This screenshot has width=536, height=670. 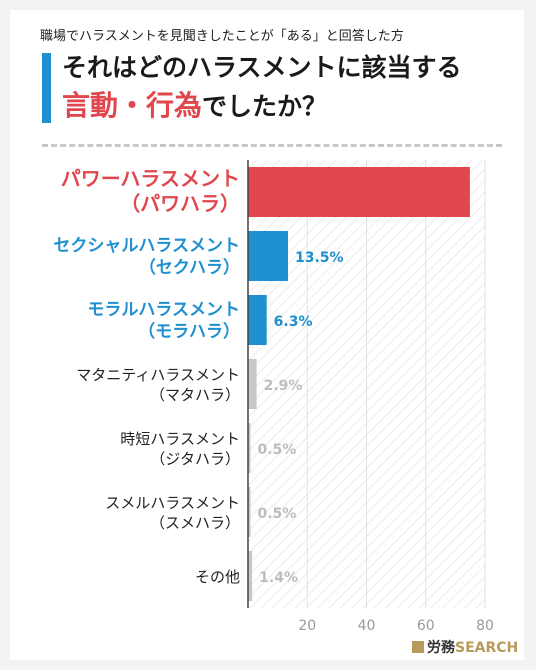 What do you see at coordinates (180, 449) in the screenshot?
I see `category-label: 時短ハラスメント （ジタハラ）` at bounding box center [180, 449].